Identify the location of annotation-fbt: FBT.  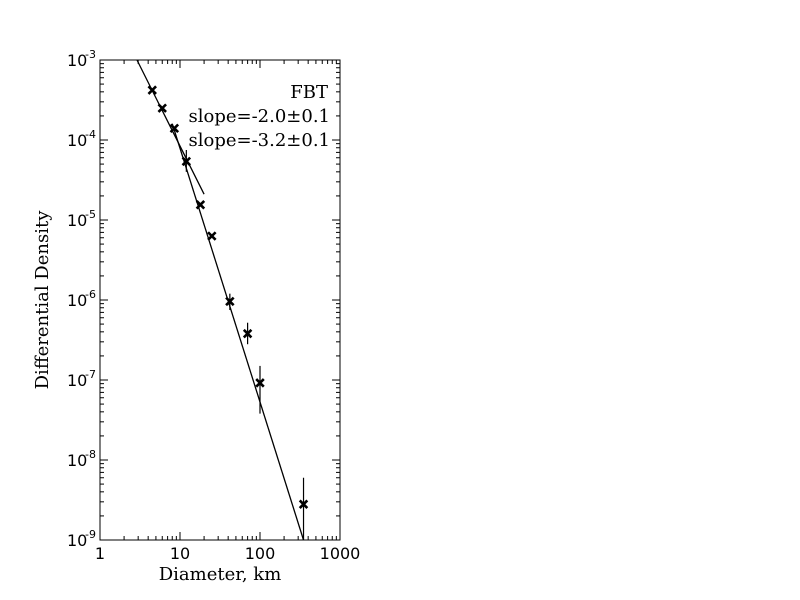
(309, 92).